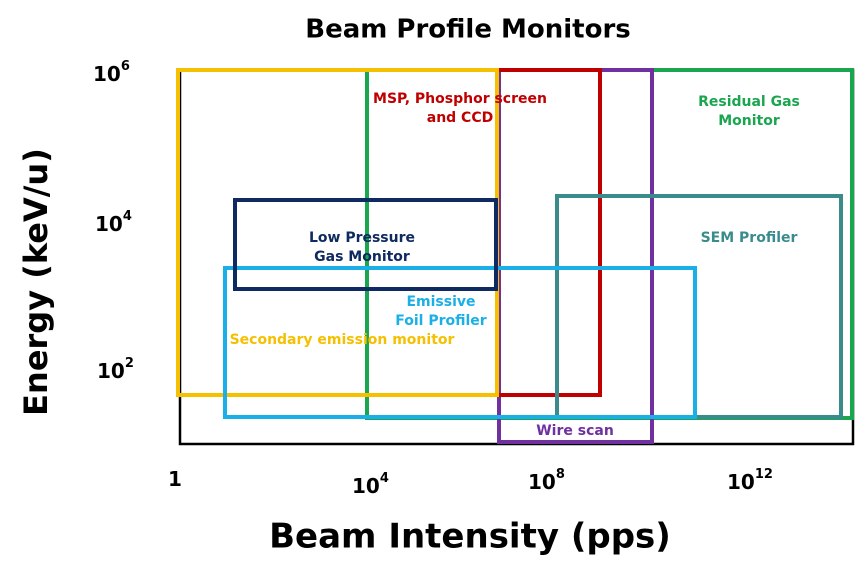  I want to click on tick-exp: 8, so click(560, 474).